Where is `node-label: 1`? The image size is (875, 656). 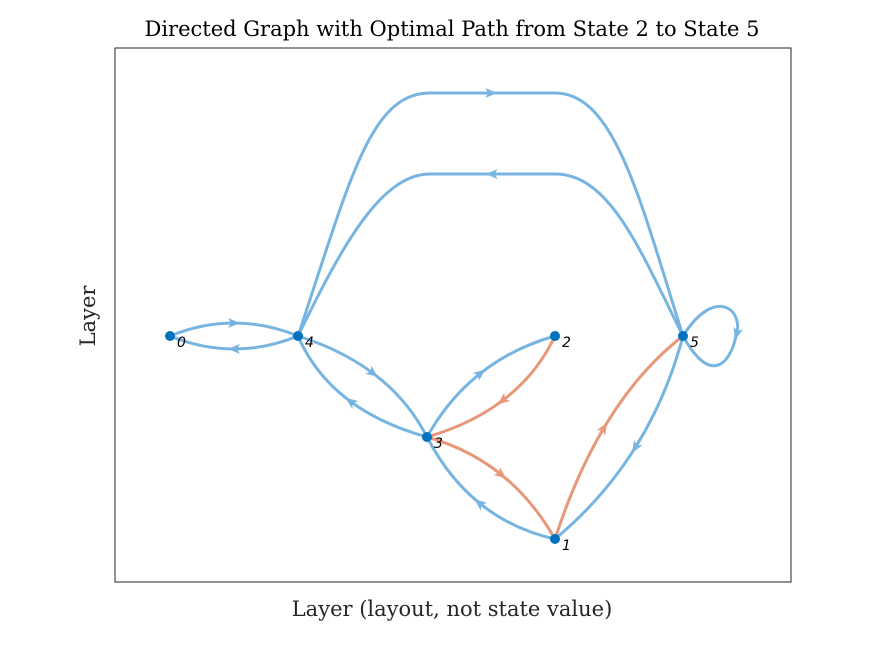
node-label: 1 is located at coordinates (566, 546).